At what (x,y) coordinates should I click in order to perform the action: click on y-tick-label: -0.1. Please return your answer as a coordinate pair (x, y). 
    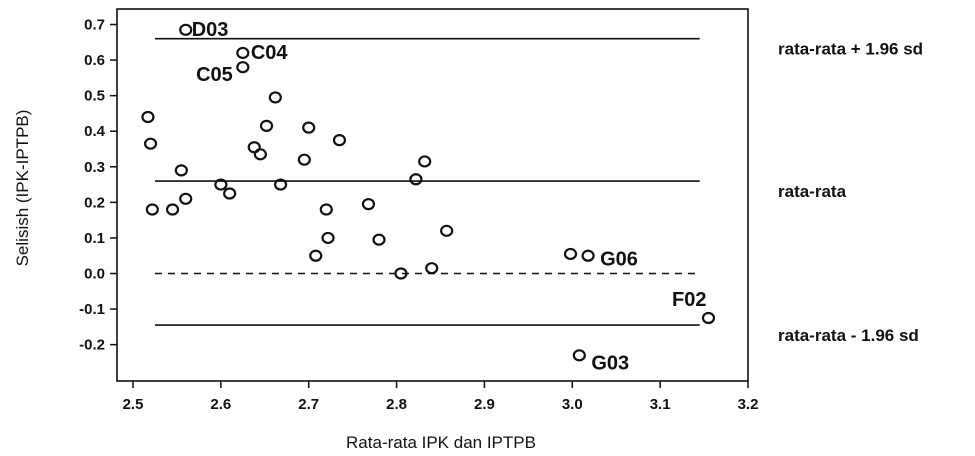
    Looking at the image, I should click on (92, 309).